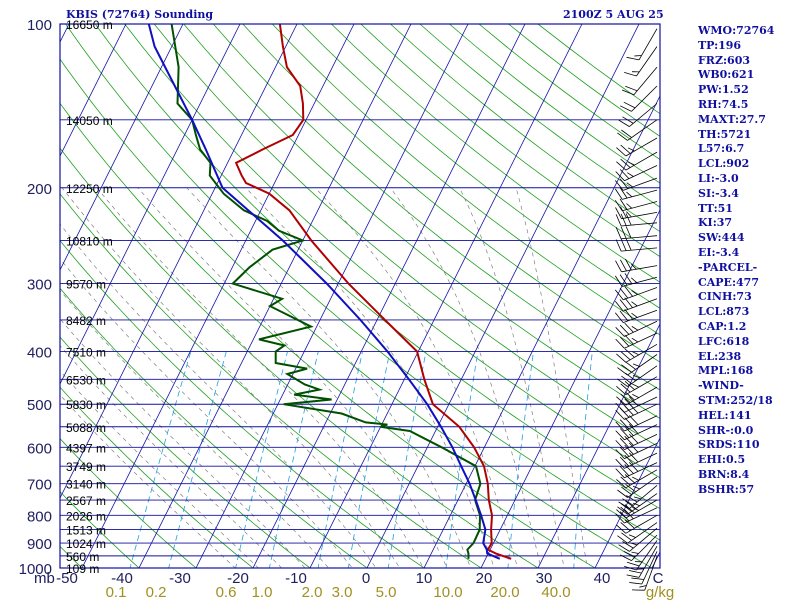 Image resolution: width=800 pixels, height=600 pixels. I want to click on index-item: WMO:72764, so click(736, 30).